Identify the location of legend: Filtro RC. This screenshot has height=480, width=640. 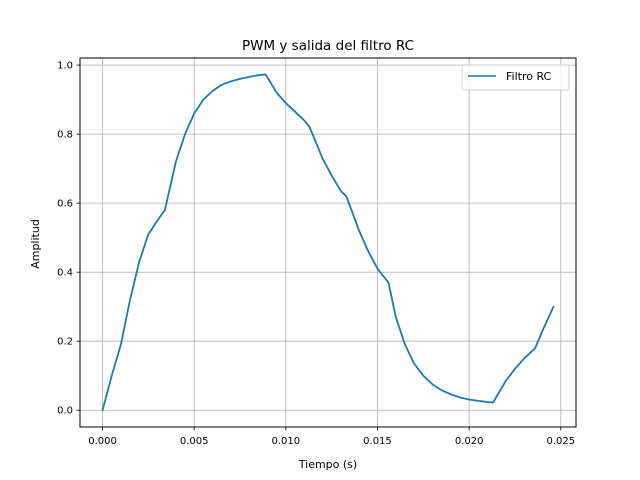
(515, 77).